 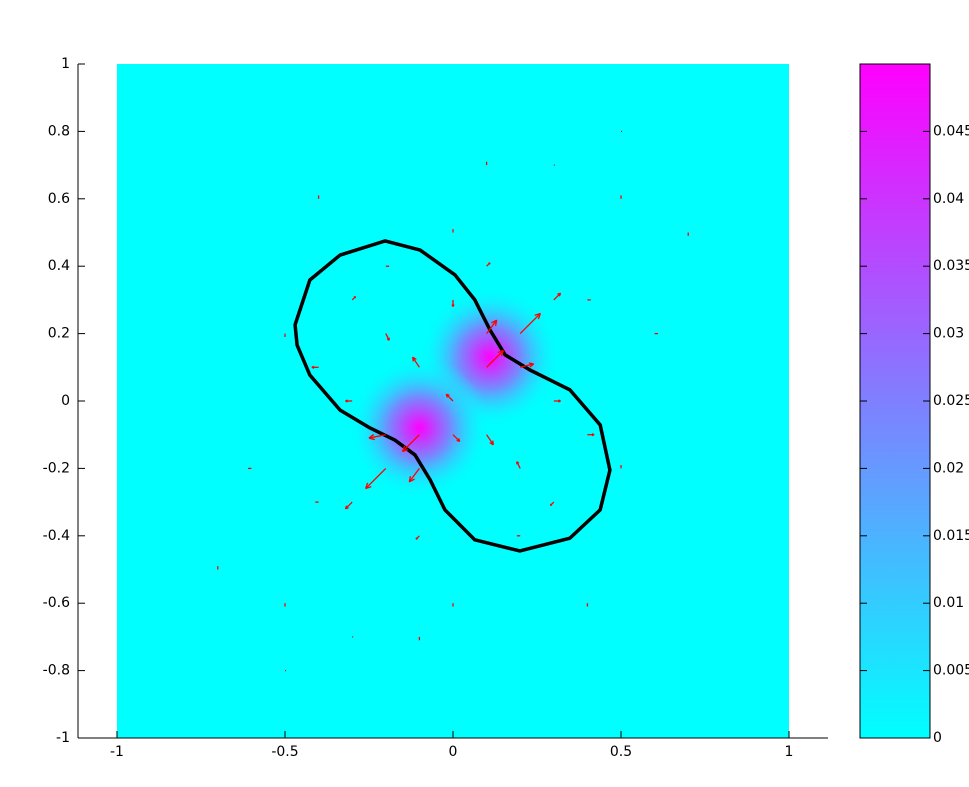 I want to click on y-tick-label: -0.4, so click(x=56, y=536).